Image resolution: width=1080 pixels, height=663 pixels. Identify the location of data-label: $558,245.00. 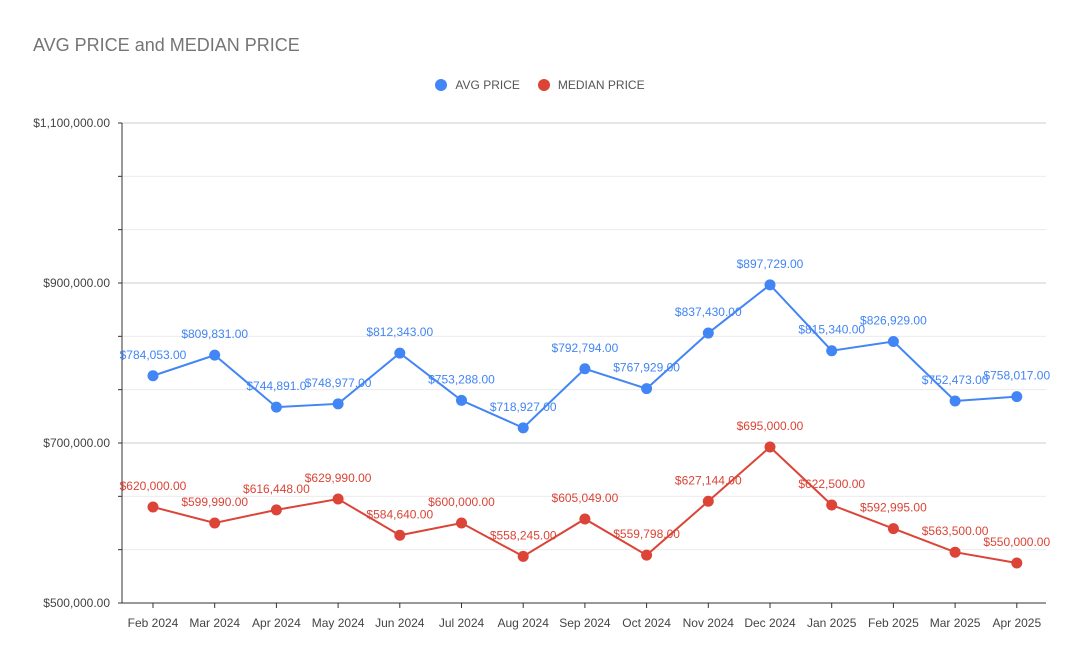
(523, 535).